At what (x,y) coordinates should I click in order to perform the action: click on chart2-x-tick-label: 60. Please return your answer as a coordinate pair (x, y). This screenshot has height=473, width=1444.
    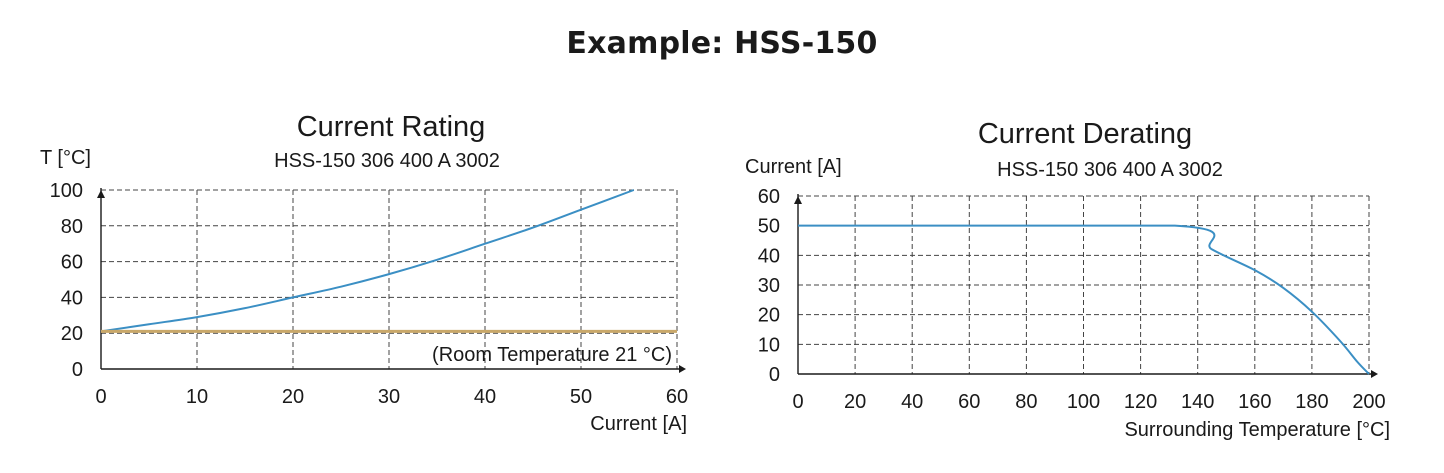
    Looking at the image, I should click on (969, 402).